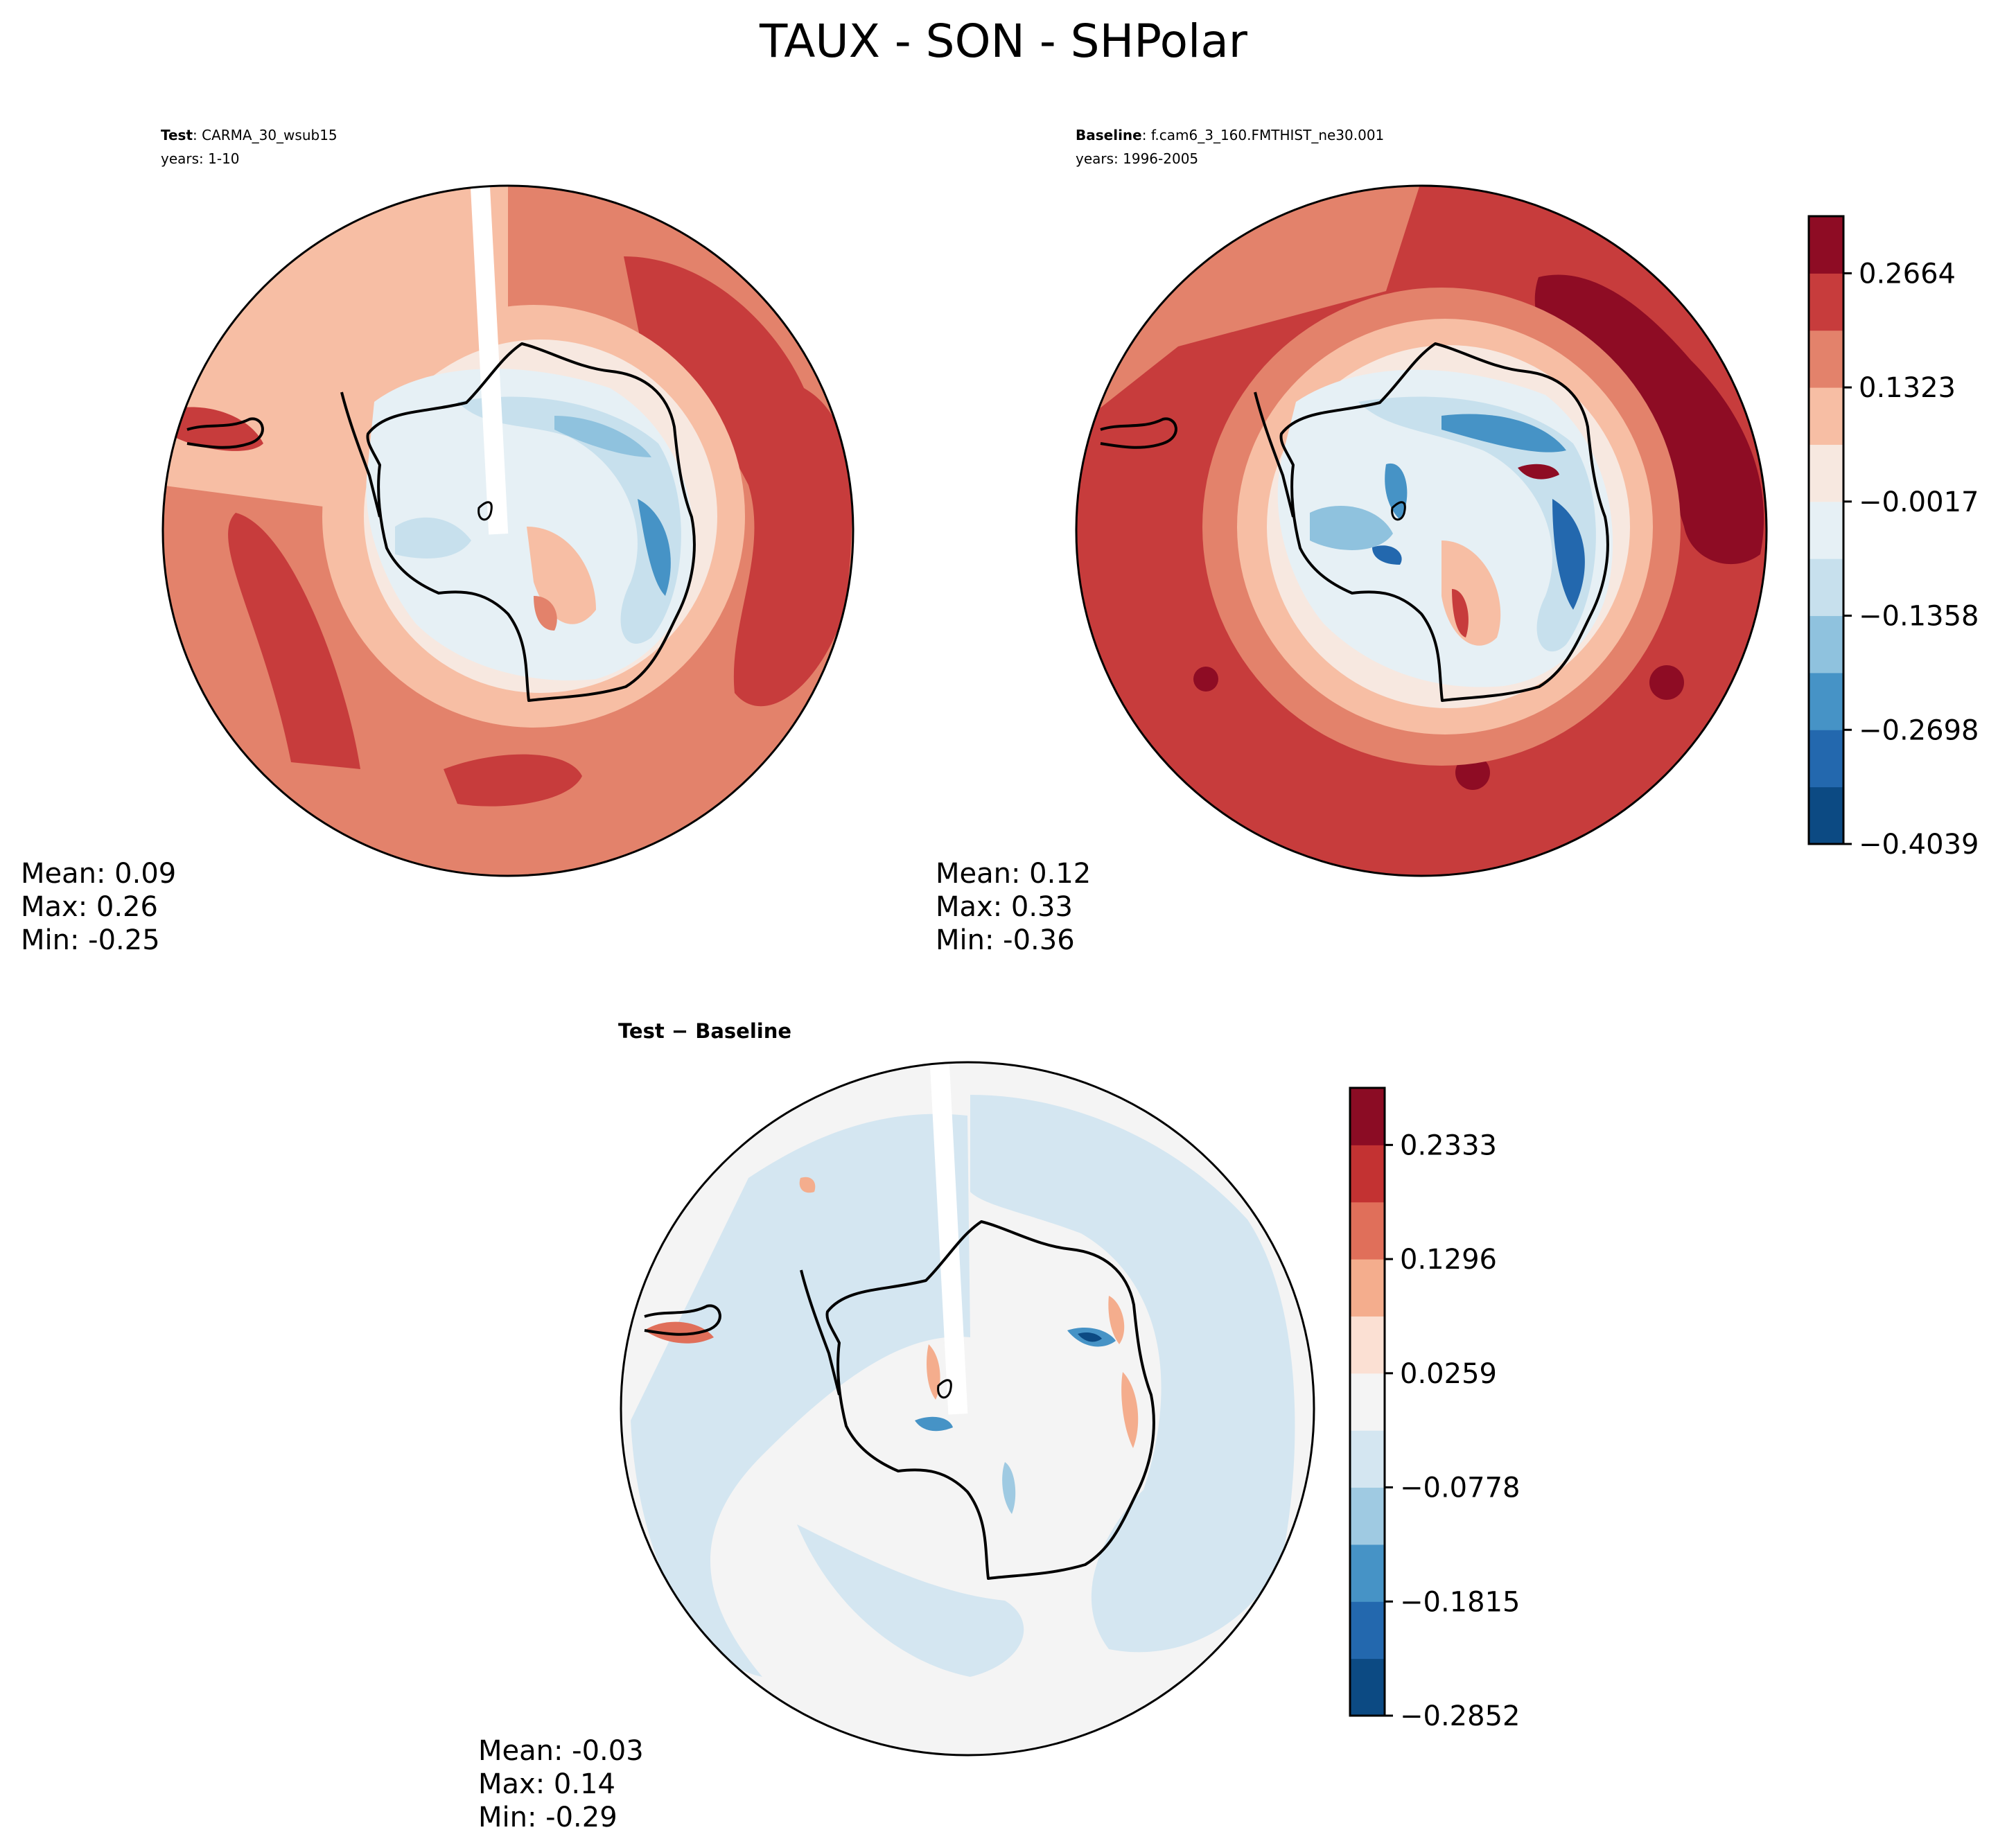 The image size is (2007, 1848). Describe the element at coordinates (1434, 1409) in the screenshot. I see `diff-colorbar: 0.2333 0.1296 0.0259 −0.0778 −0.1815 −0.2852` at that location.